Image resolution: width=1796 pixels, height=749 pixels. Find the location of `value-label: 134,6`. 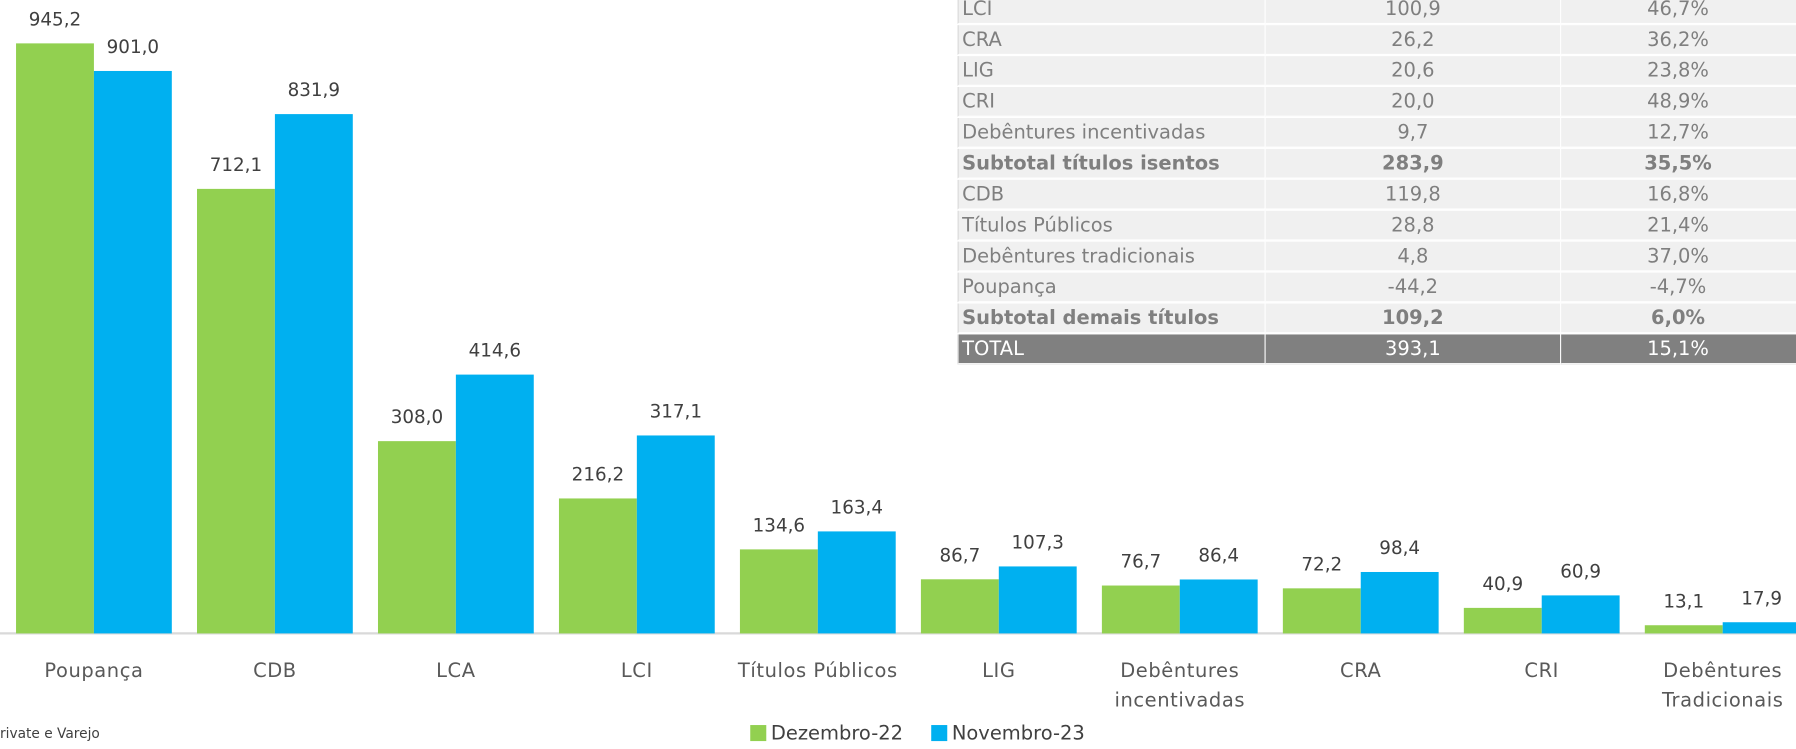

value-label: 134,6 is located at coordinates (779, 525).